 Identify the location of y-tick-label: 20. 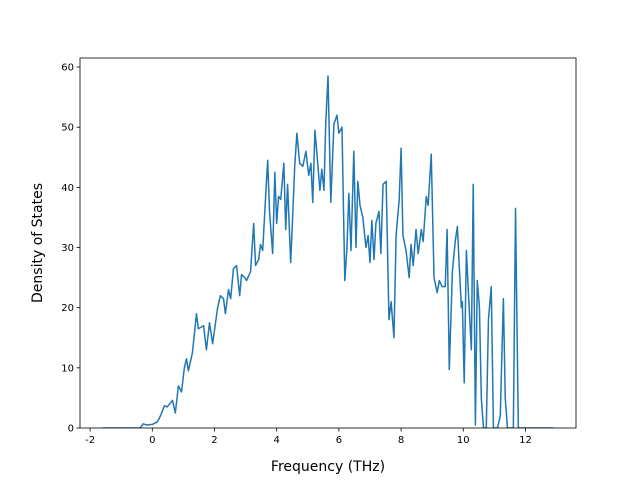
(67, 308).